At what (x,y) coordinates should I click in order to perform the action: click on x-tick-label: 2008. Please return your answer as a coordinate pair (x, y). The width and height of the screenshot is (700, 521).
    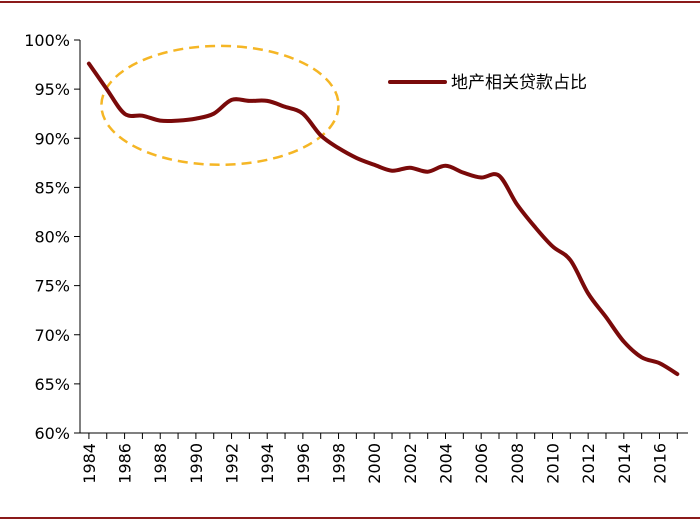
    Looking at the image, I should click on (517, 463).